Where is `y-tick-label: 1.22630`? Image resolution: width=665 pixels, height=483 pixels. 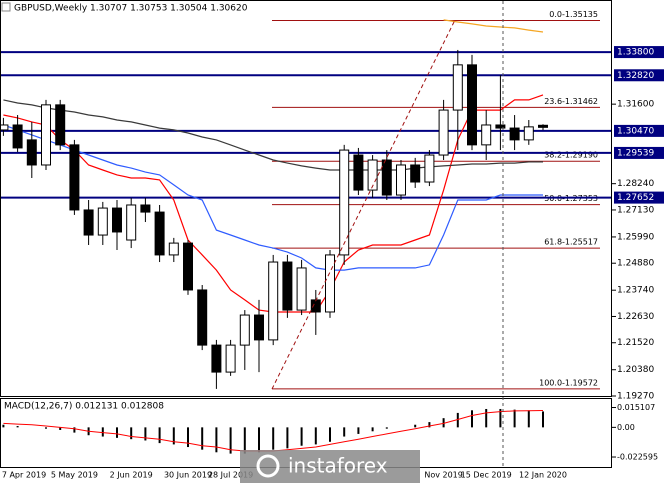
y-tick-label: 1.22630 is located at coordinates (635, 317).